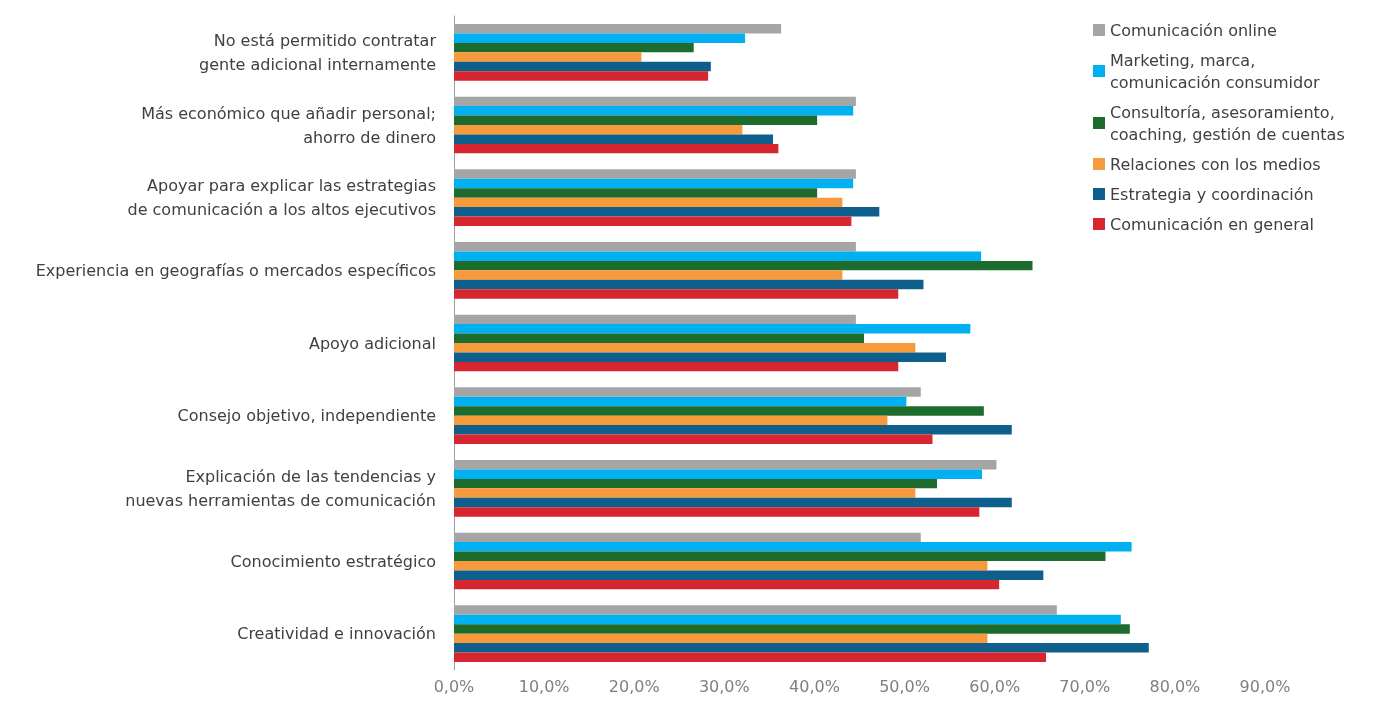  Describe the element at coordinates (372, 343) in the screenshot. I see `y-tick-label: Apoyo adicional` at that location.